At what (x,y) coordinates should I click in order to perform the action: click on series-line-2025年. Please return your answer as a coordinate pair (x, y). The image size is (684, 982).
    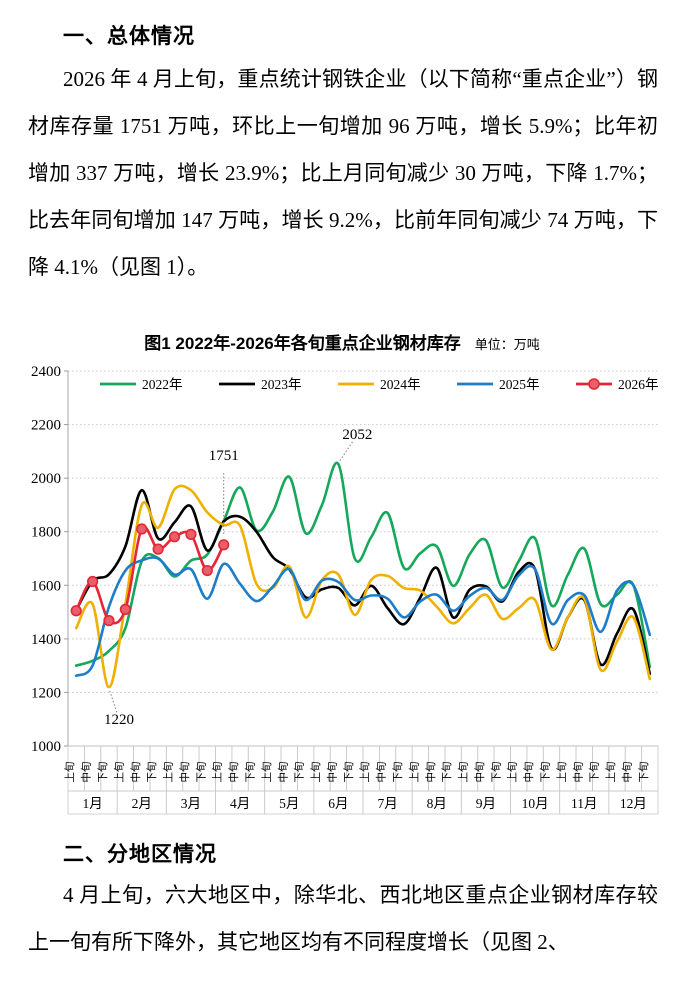
    Looking at the image, I should click on (363, 617).